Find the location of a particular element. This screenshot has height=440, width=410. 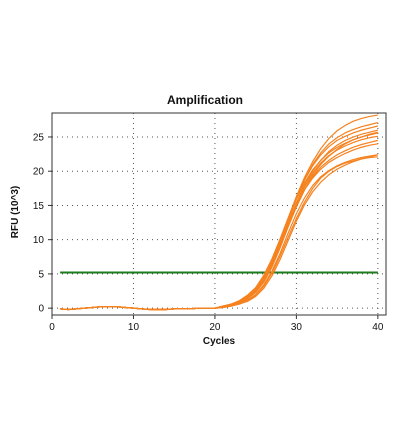

y-tick-label: 5 is located at coordinates (41, 274).